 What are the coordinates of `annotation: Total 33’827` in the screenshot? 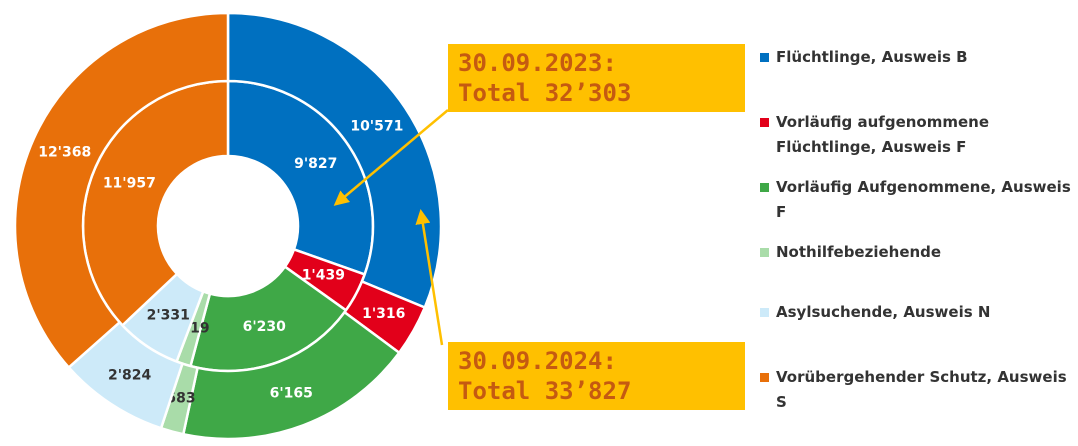 It's located at (544, 391).